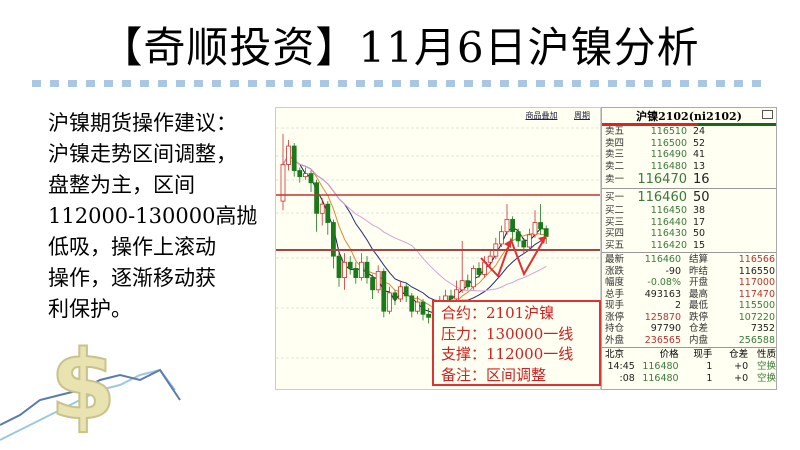 This screenshot has height=450, width=800. What do you see at coordinates (689, 341) in the screenshot?
I see `stat-row: 外盘 236565 内盘 256588` at bounding box center [689, 341].